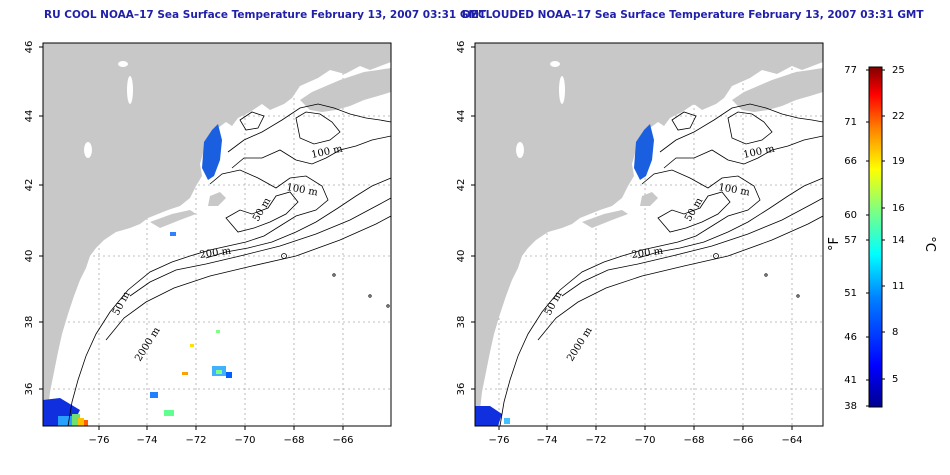 The height and width of the screenshot is (475, 950). Describe the element at coordinates (850, 337) in the screenshot. I see `fahrenheit-tick-label: 46` at that location.